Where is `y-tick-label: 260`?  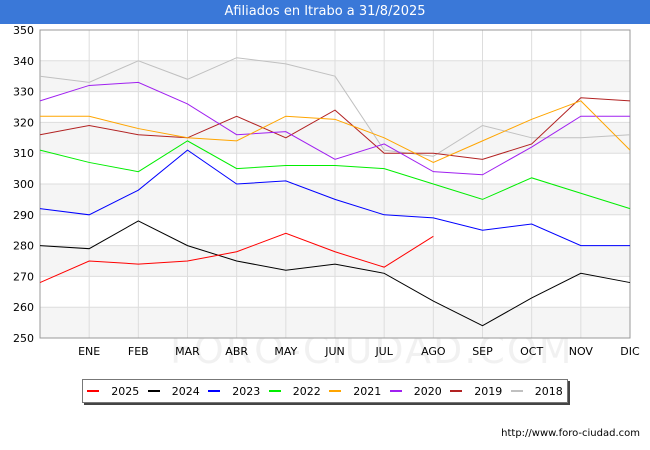 y-tick-label: 260 is located at coordinates (23, 307).